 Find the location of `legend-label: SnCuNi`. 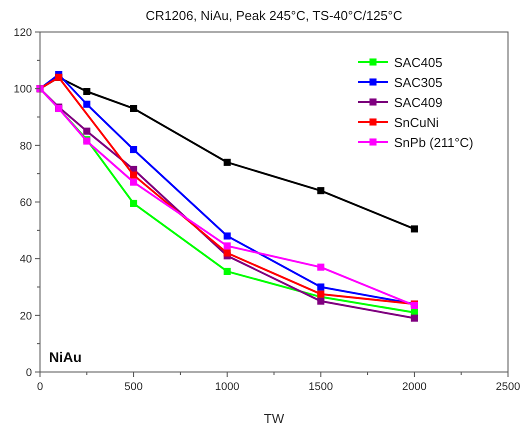

legend-label: SnCuNi is located at coordinates (416, 122).